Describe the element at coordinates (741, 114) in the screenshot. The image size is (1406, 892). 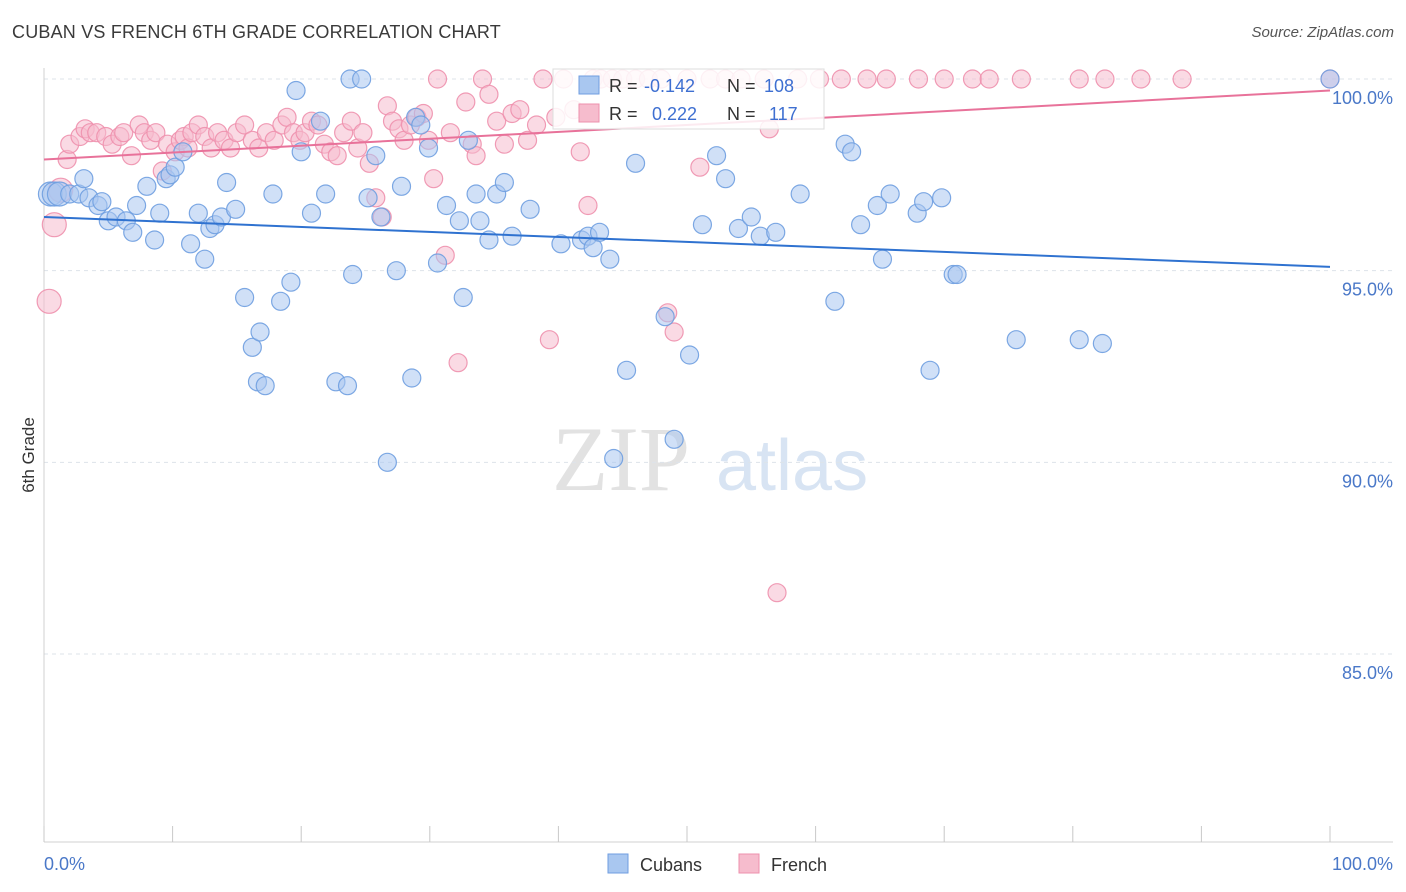
I see `stats-pink-n-label: N =` at that location.